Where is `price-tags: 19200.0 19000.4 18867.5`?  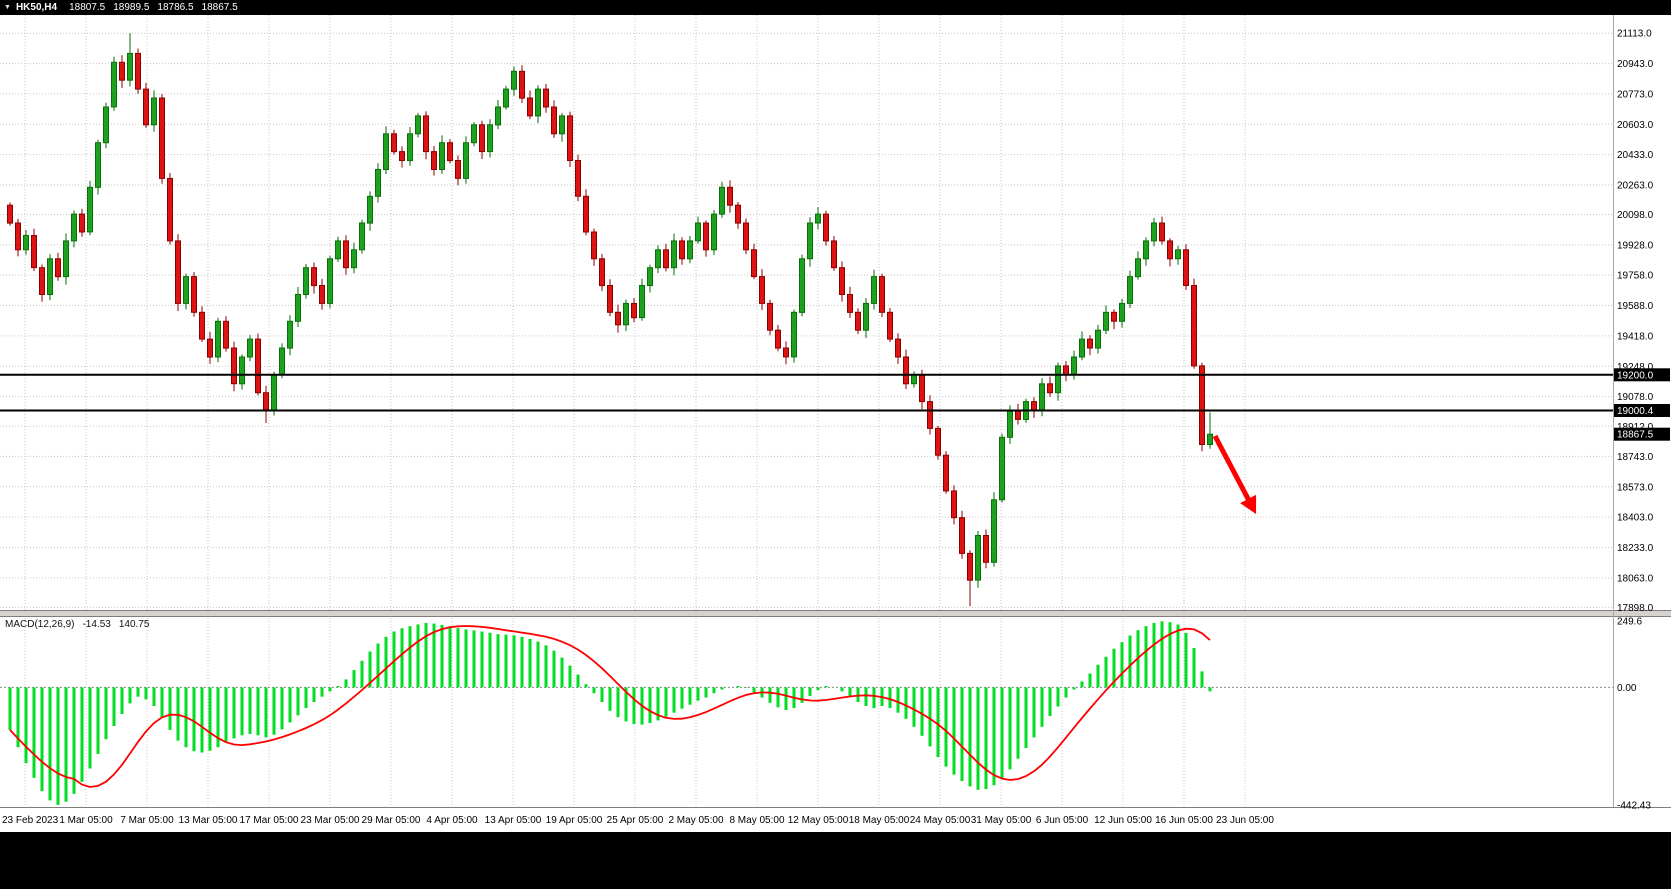
price-tags: 19200.0 19000.4 18867.5 is located at coordinates (1642, 404).